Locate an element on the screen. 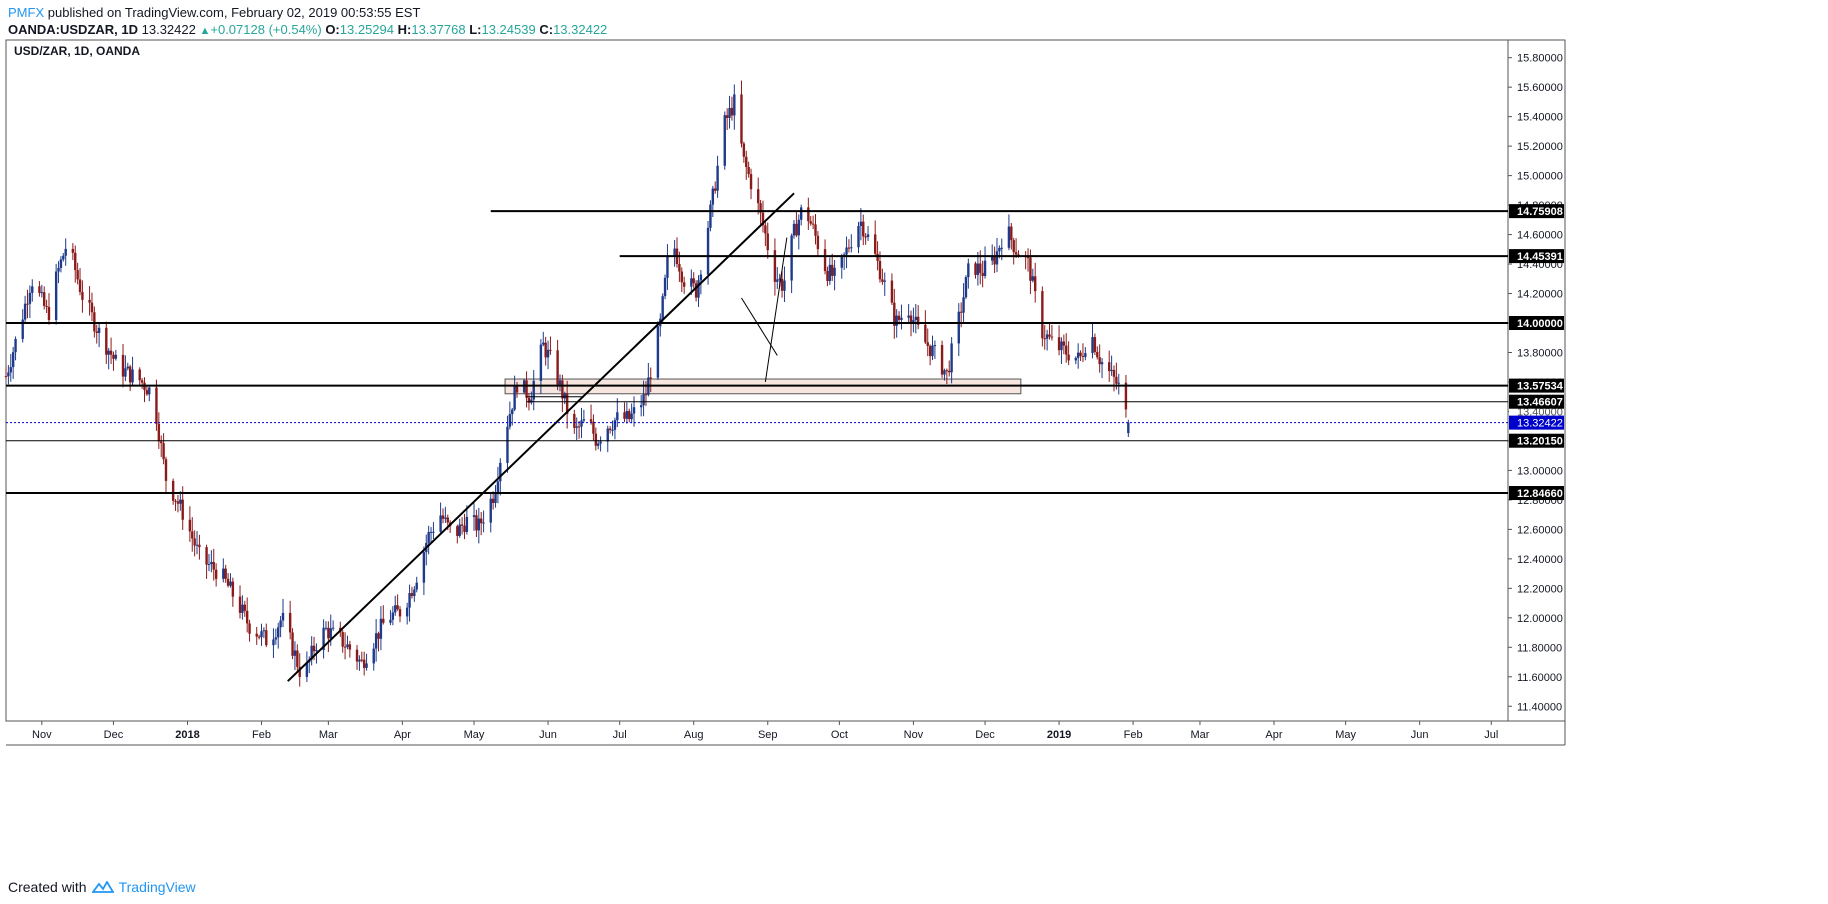  level-price-label: 13.20150 is located at coordinates (1540, 442).